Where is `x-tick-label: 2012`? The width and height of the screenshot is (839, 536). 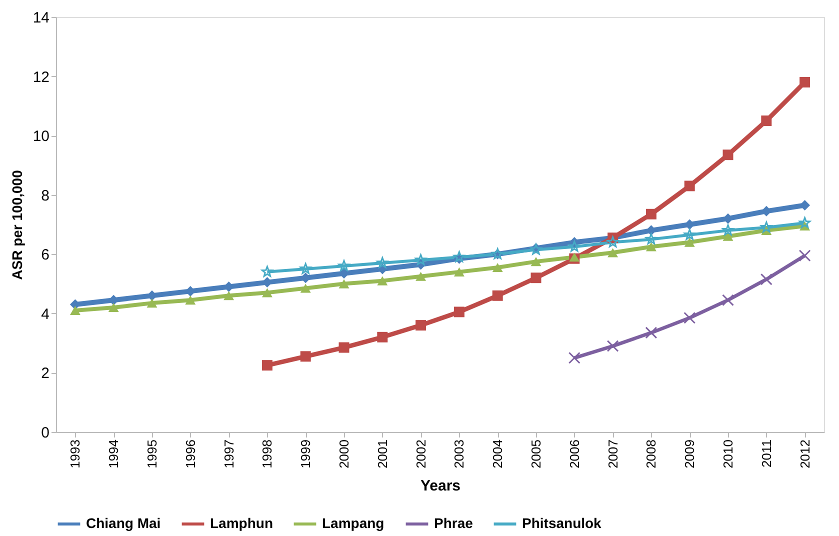
x-tick-label: 2012 is located at coordinates (804, 454).